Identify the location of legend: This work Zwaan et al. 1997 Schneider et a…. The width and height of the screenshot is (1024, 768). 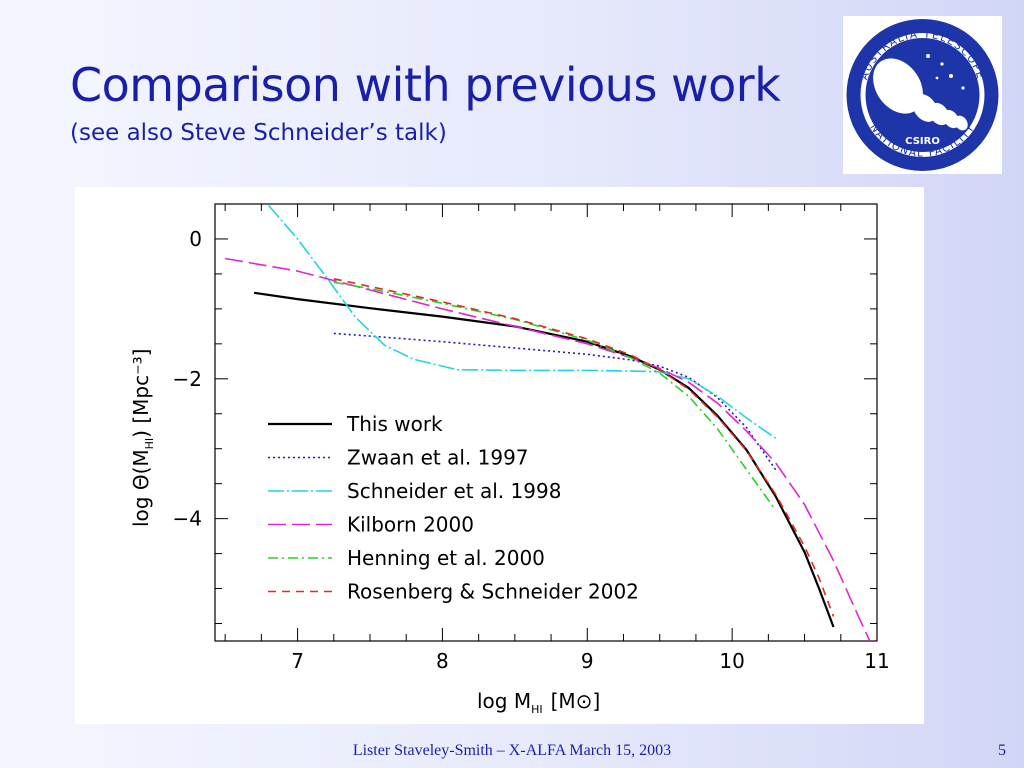
(453, 508).